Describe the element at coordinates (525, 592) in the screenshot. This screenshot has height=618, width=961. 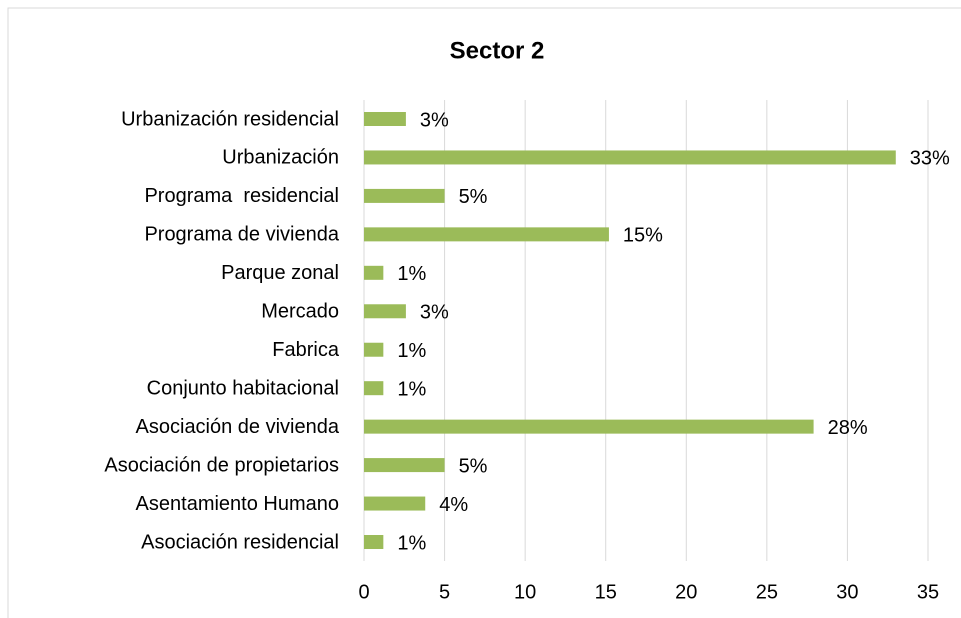
I see `x-tick-label: 10` at that location.